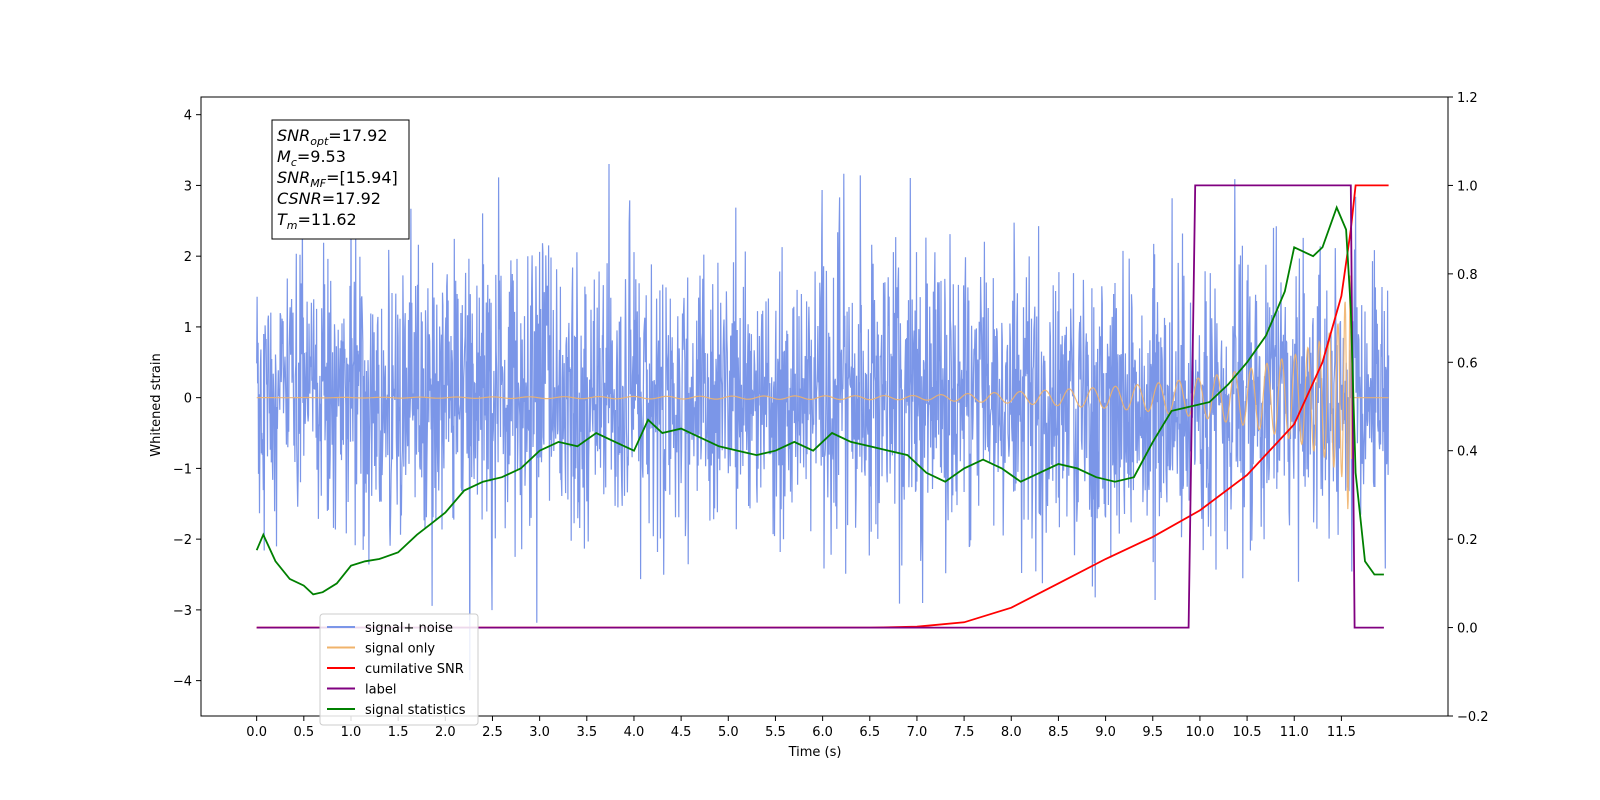  I want to click on annotation-line: Tm=11.62, so click(317, 221).